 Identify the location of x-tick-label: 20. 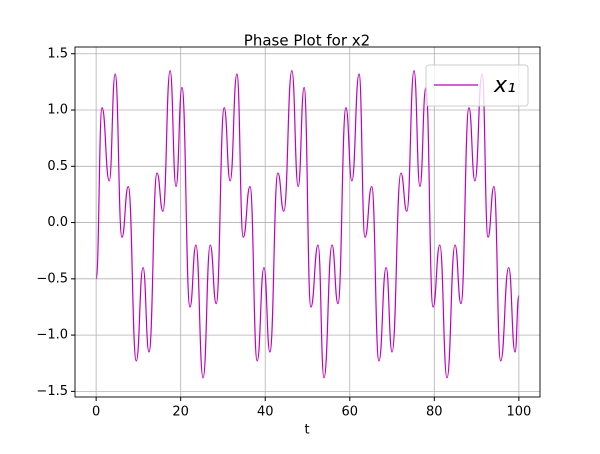
(180, 412).